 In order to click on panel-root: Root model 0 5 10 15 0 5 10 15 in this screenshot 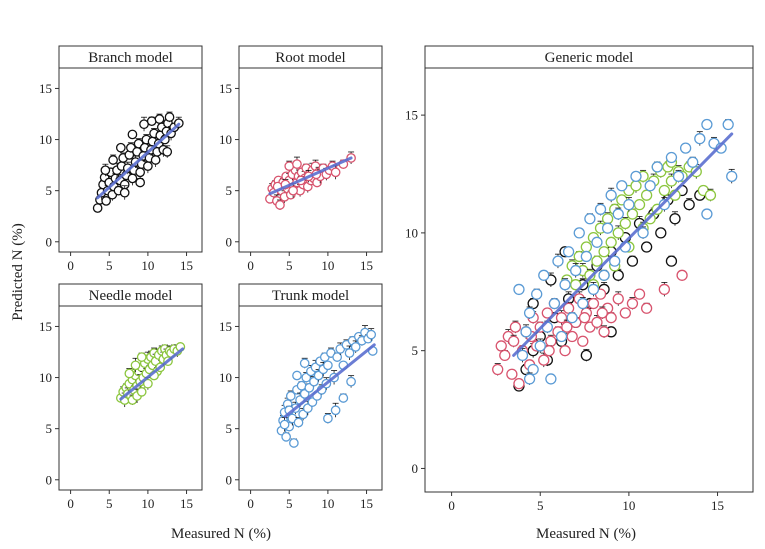, I will do `click(301, 159)`.